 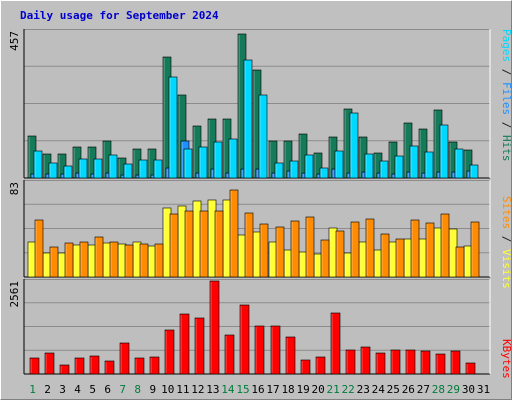 What do you see at coordinates (506, 239) in the screenshot?
I see `legend-2-item-2: /` at bounding box center [506, 239].